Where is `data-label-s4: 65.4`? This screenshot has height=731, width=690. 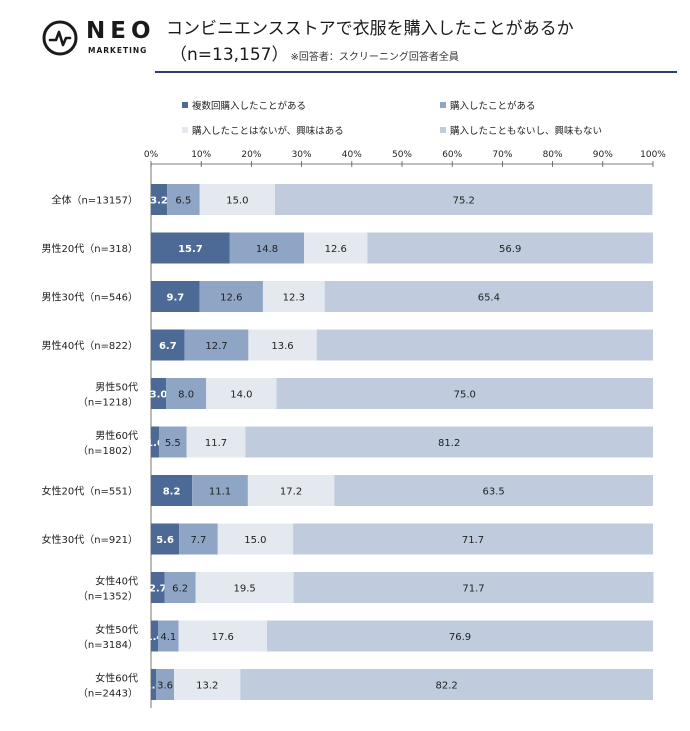
data-label-s4: 65.4 is located at coordinates (489, 298).